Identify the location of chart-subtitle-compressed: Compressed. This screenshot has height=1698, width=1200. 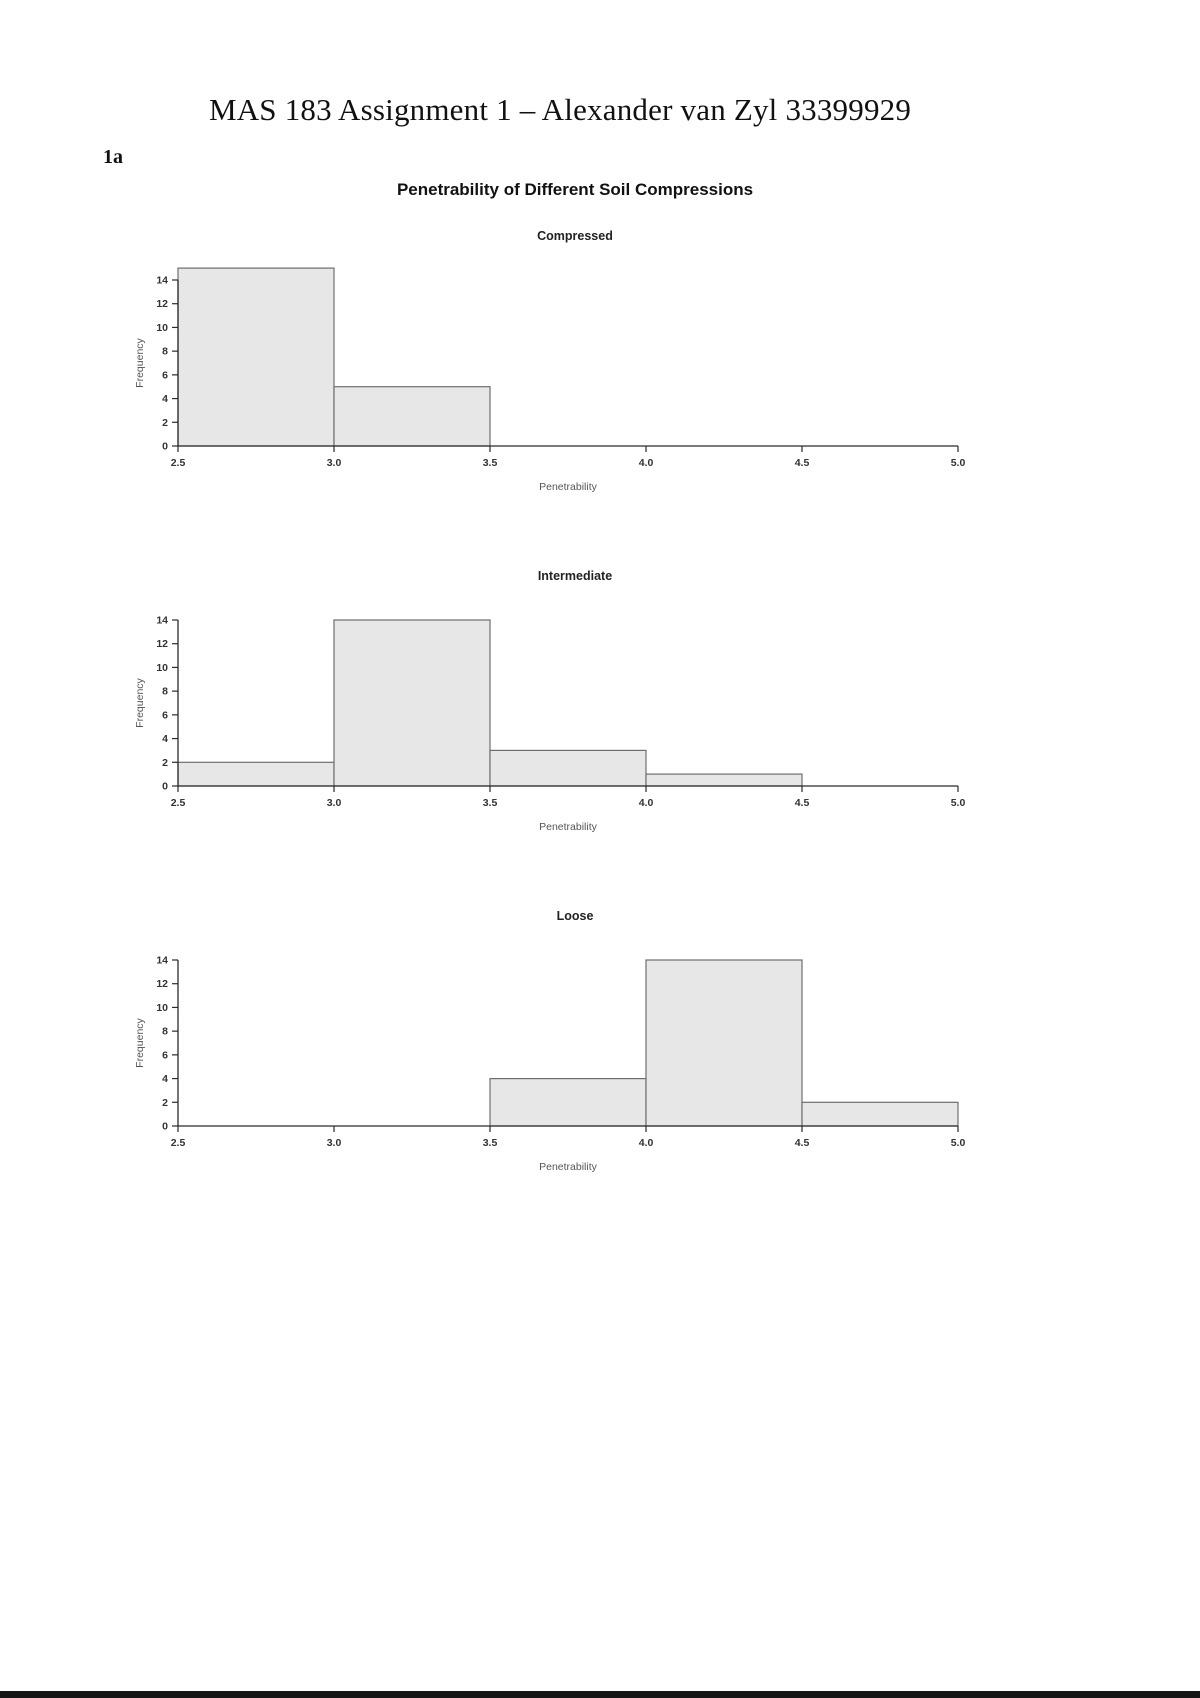
(575, 236).